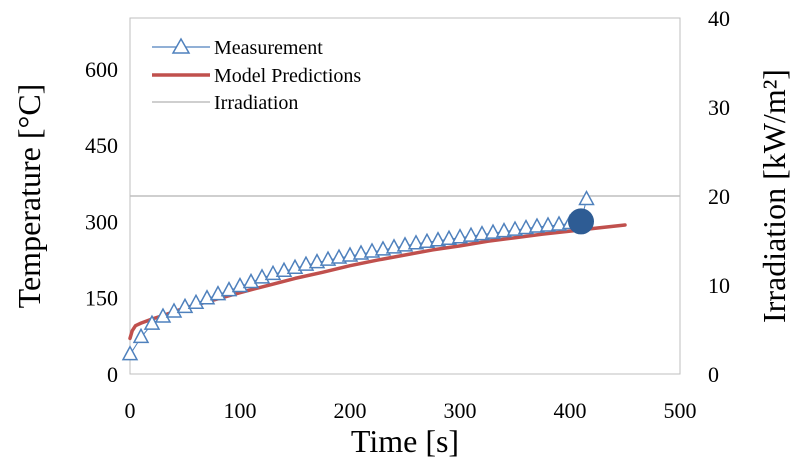 The height and width of the screenshot is (465, 803). What do you see at coordinates (680, 410) in the screenshot?
I see `x-tick-label: 500` at bounding box center [680, 410].